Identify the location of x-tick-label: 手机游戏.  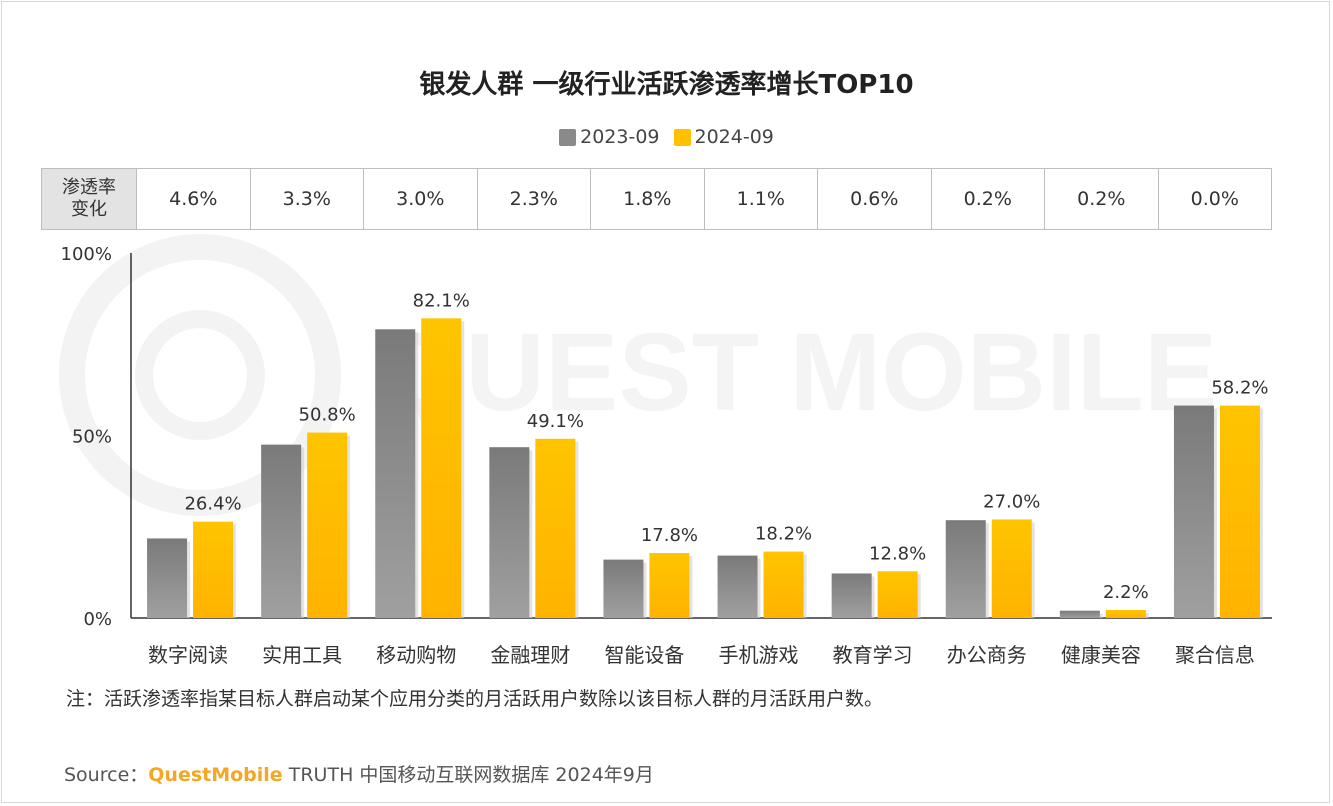
(759, 655).